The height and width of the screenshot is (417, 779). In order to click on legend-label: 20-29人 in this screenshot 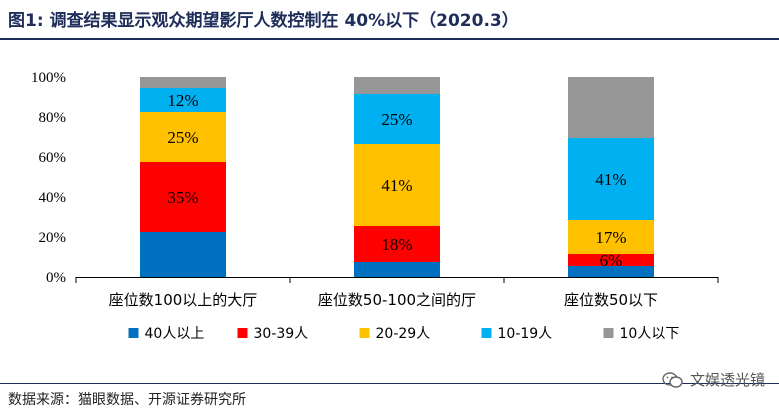, I will do `click(403, 334)`.